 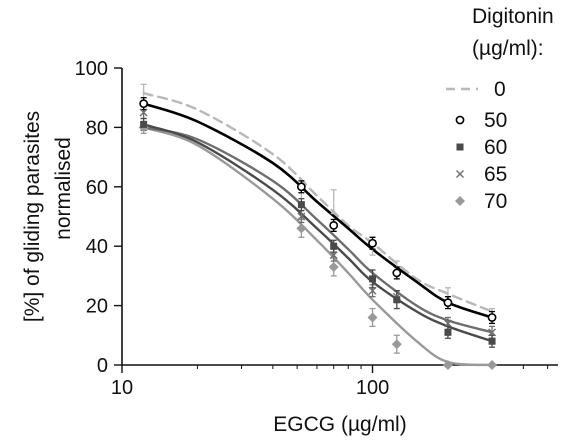 What do you see at coordinates (63, 188) in the screenshot?
I see `y-axis-title-line2: normalised` at bounding box center [63, 188].